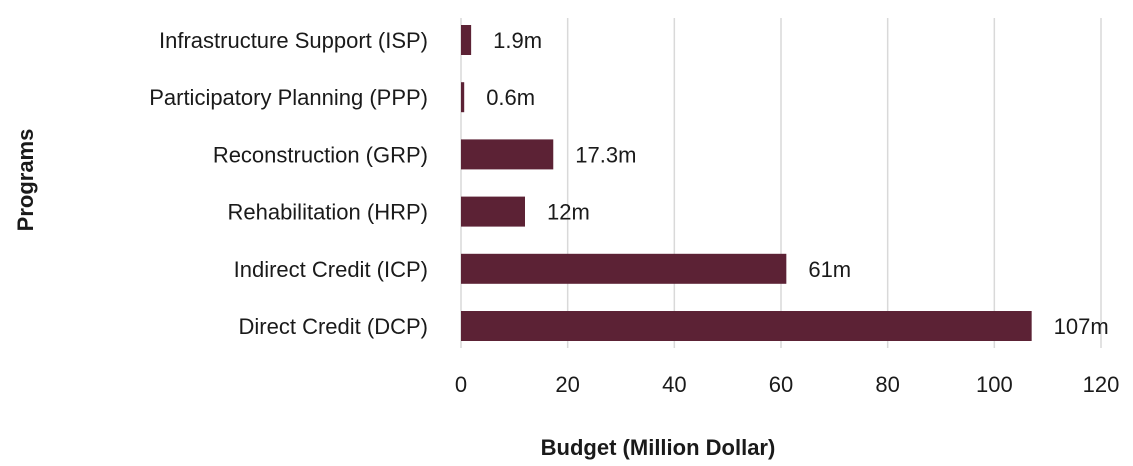 This screenshot has height=466, width=1133. What do you see at coordinates (25, 180) in the screenshot?
I see `y-axis-title: Programs` at bounding box center [25, 180].